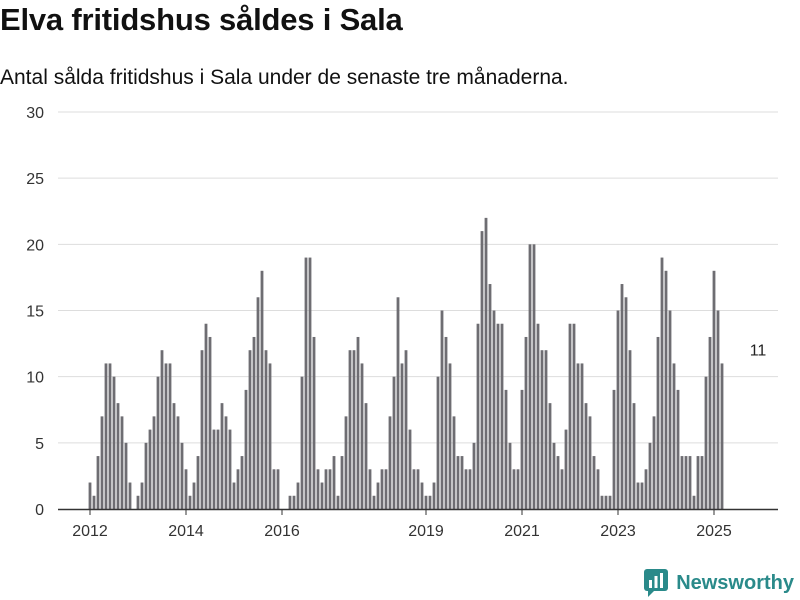  What do you see at coordinates (735, 582) in the screenshot?
I see `brand-name: Newsworthy` at bounding box center [735, 582].